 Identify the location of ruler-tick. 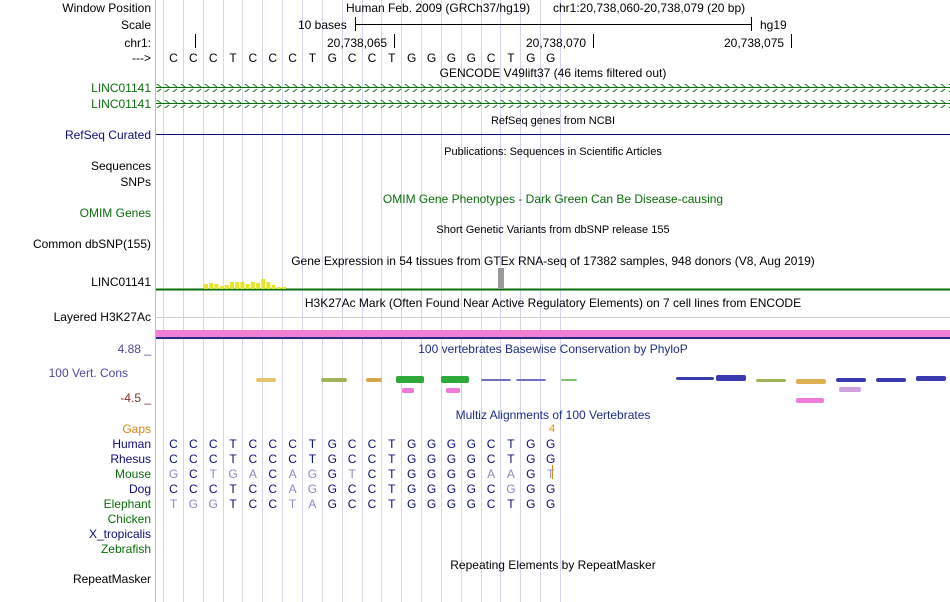
(791, 41).